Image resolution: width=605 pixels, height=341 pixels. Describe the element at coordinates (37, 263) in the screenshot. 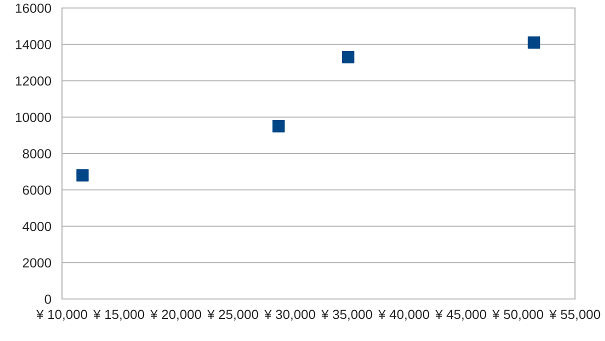

I see `y-tick-label: 2000` at that location.